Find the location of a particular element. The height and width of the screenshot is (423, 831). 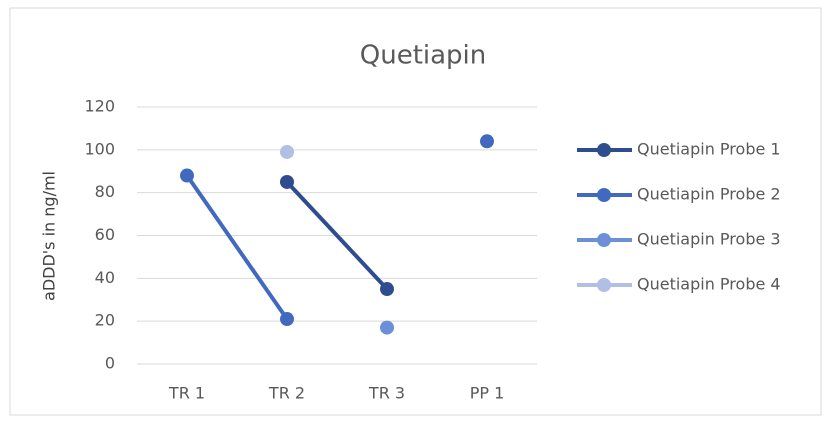

y-tick-label: 80 is located at coordinates (105, 191).